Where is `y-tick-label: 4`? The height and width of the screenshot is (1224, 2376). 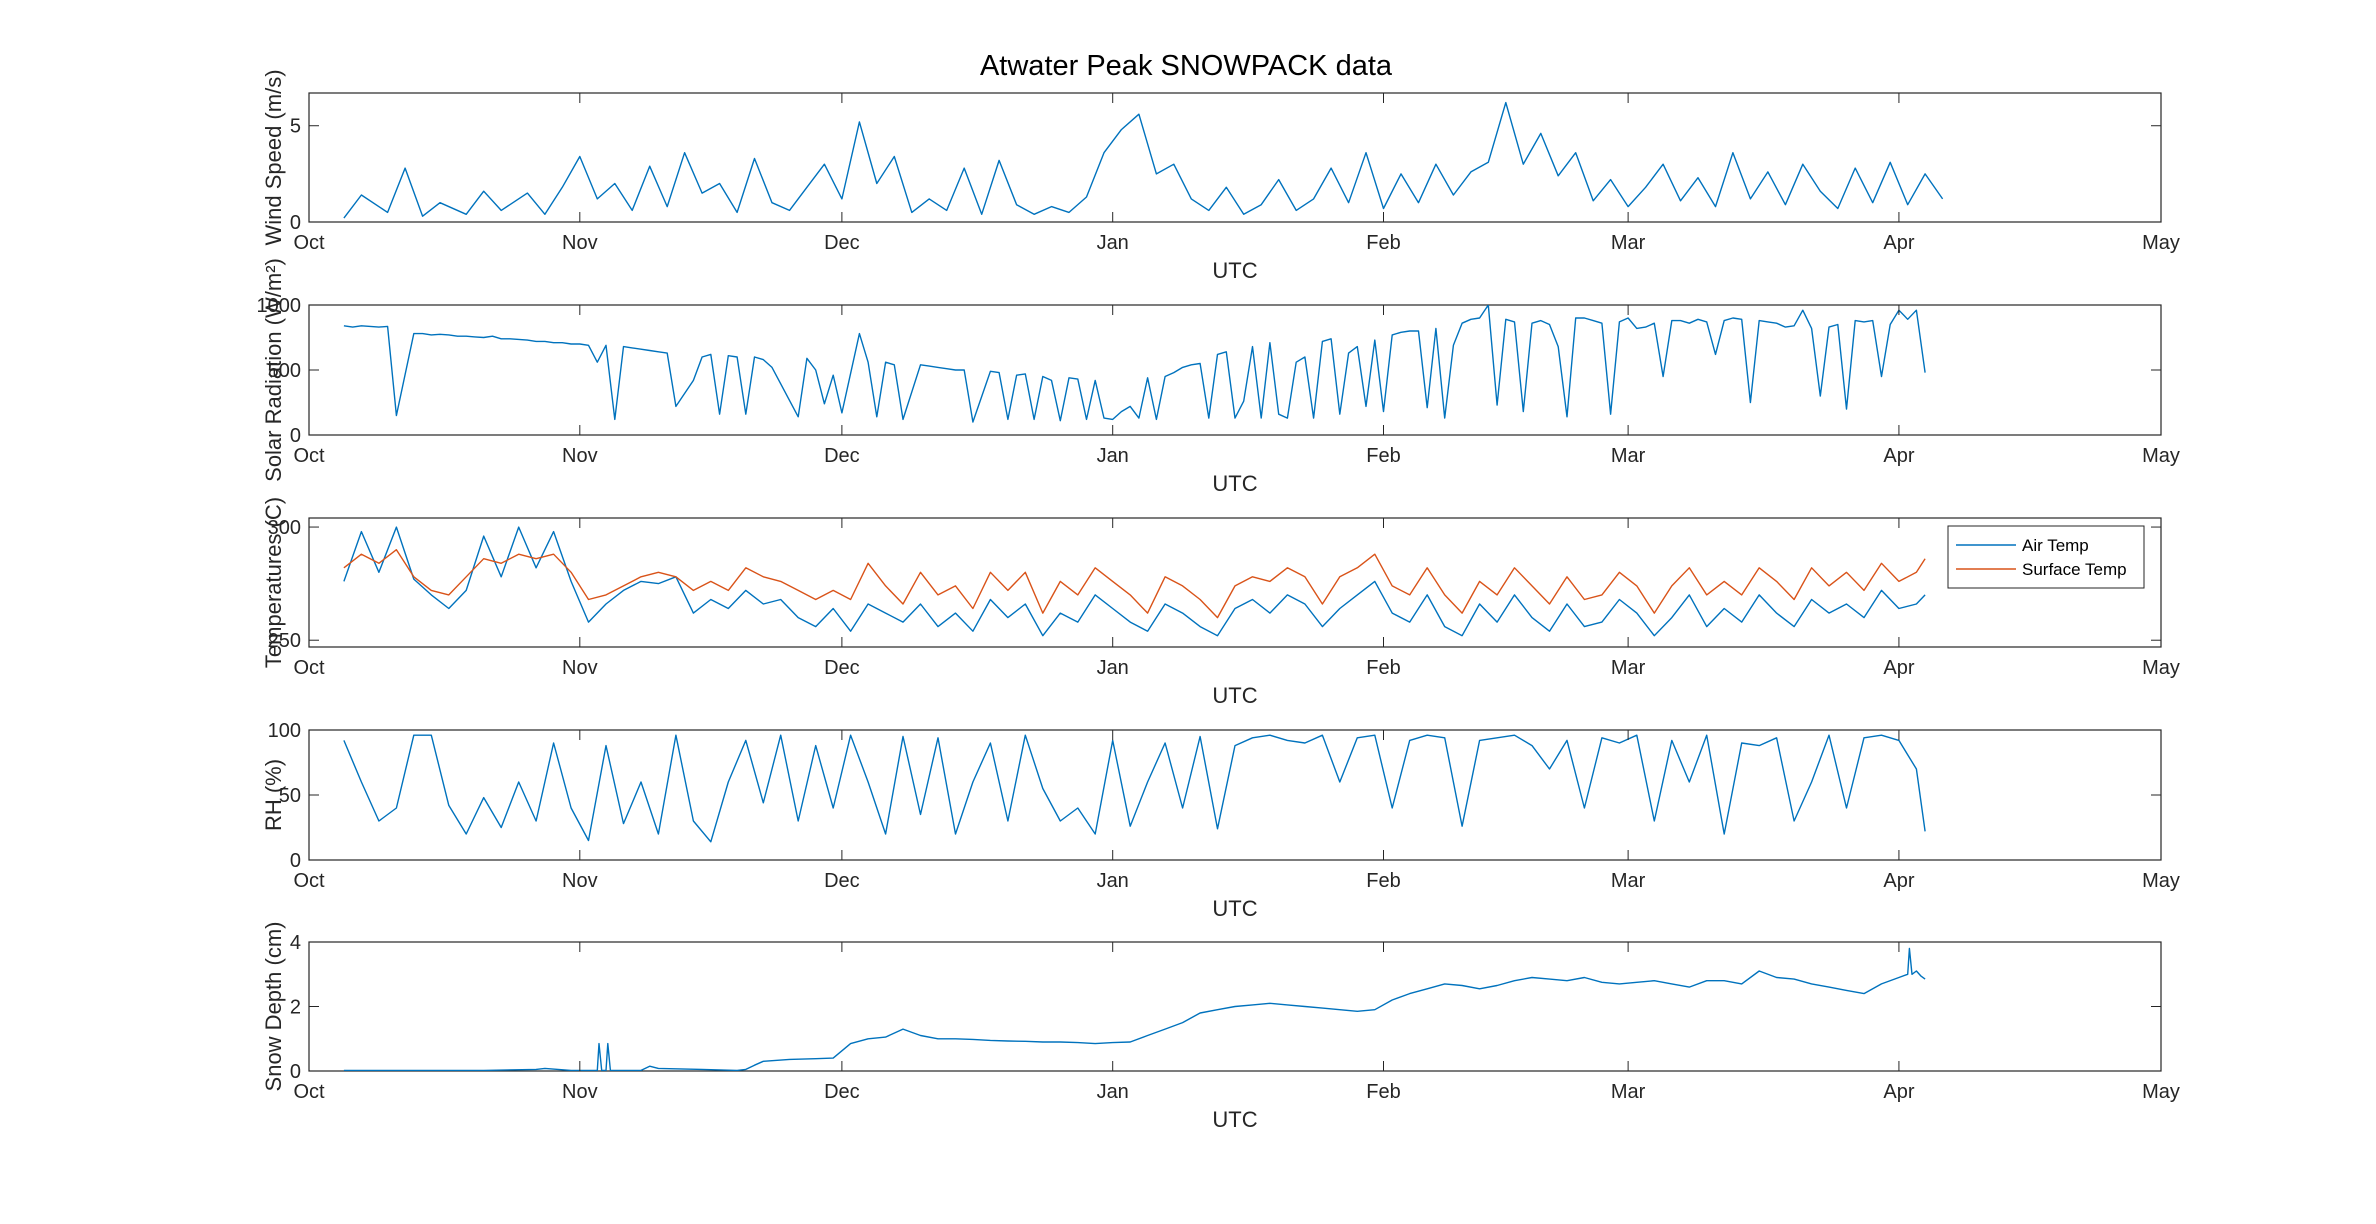 y-tick-label: 4 is located at coordinates (295, 943).